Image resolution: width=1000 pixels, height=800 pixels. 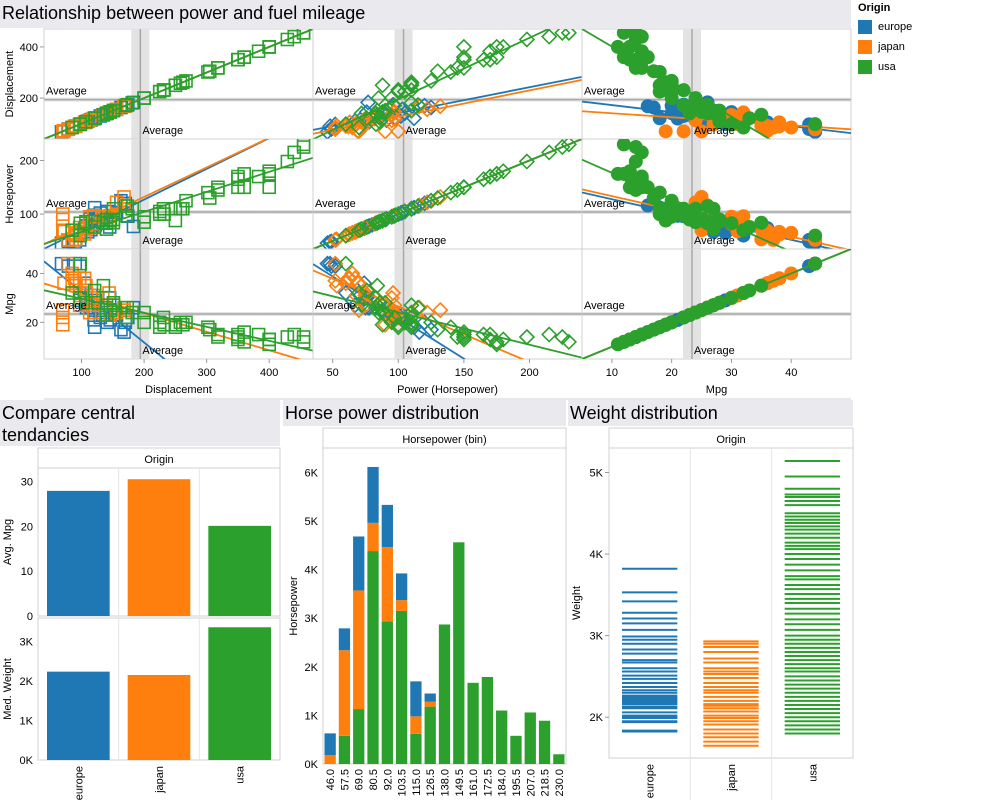 What do you see at coordinates (730, 440) in the screenshot?
I see `weight-origin-header-label: Origin` at bounding box center [730, 440].